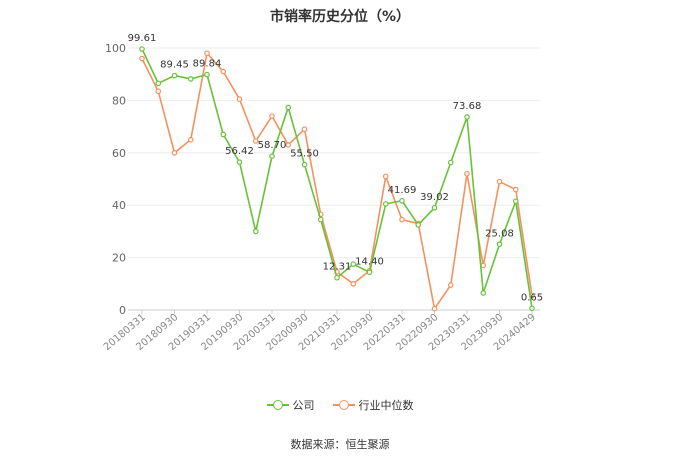  I want to click on y-tick-label: 40, so click(119, 205).